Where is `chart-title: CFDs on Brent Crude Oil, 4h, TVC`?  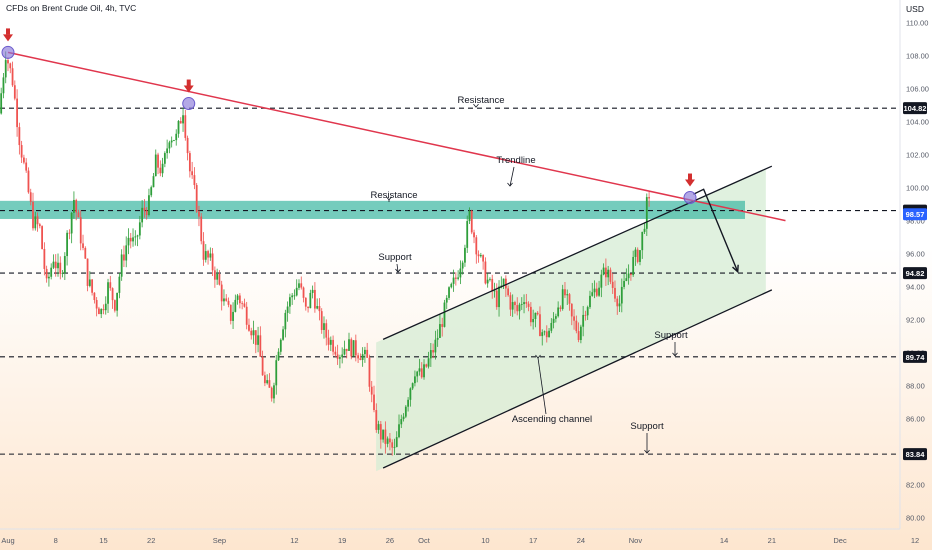 chart-title: CFDs on Brent Crude Oil, 4h, TVC is located at coordinates (71, 8).